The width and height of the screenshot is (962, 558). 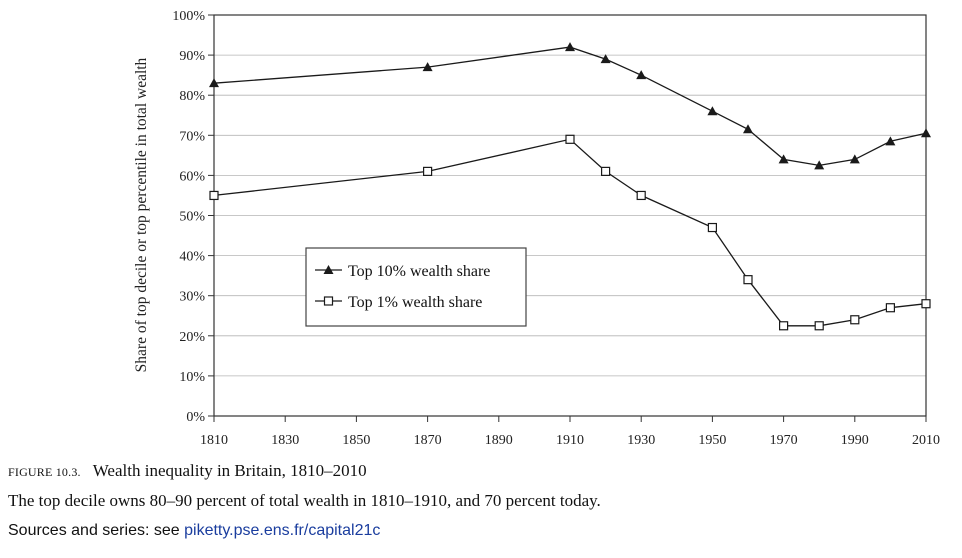 What do you see at coordinates (282, 530) in the screenshot?
I see `sources-link: piketty.pse.ens.fr/capital21c` at bounding box center [282, 530].